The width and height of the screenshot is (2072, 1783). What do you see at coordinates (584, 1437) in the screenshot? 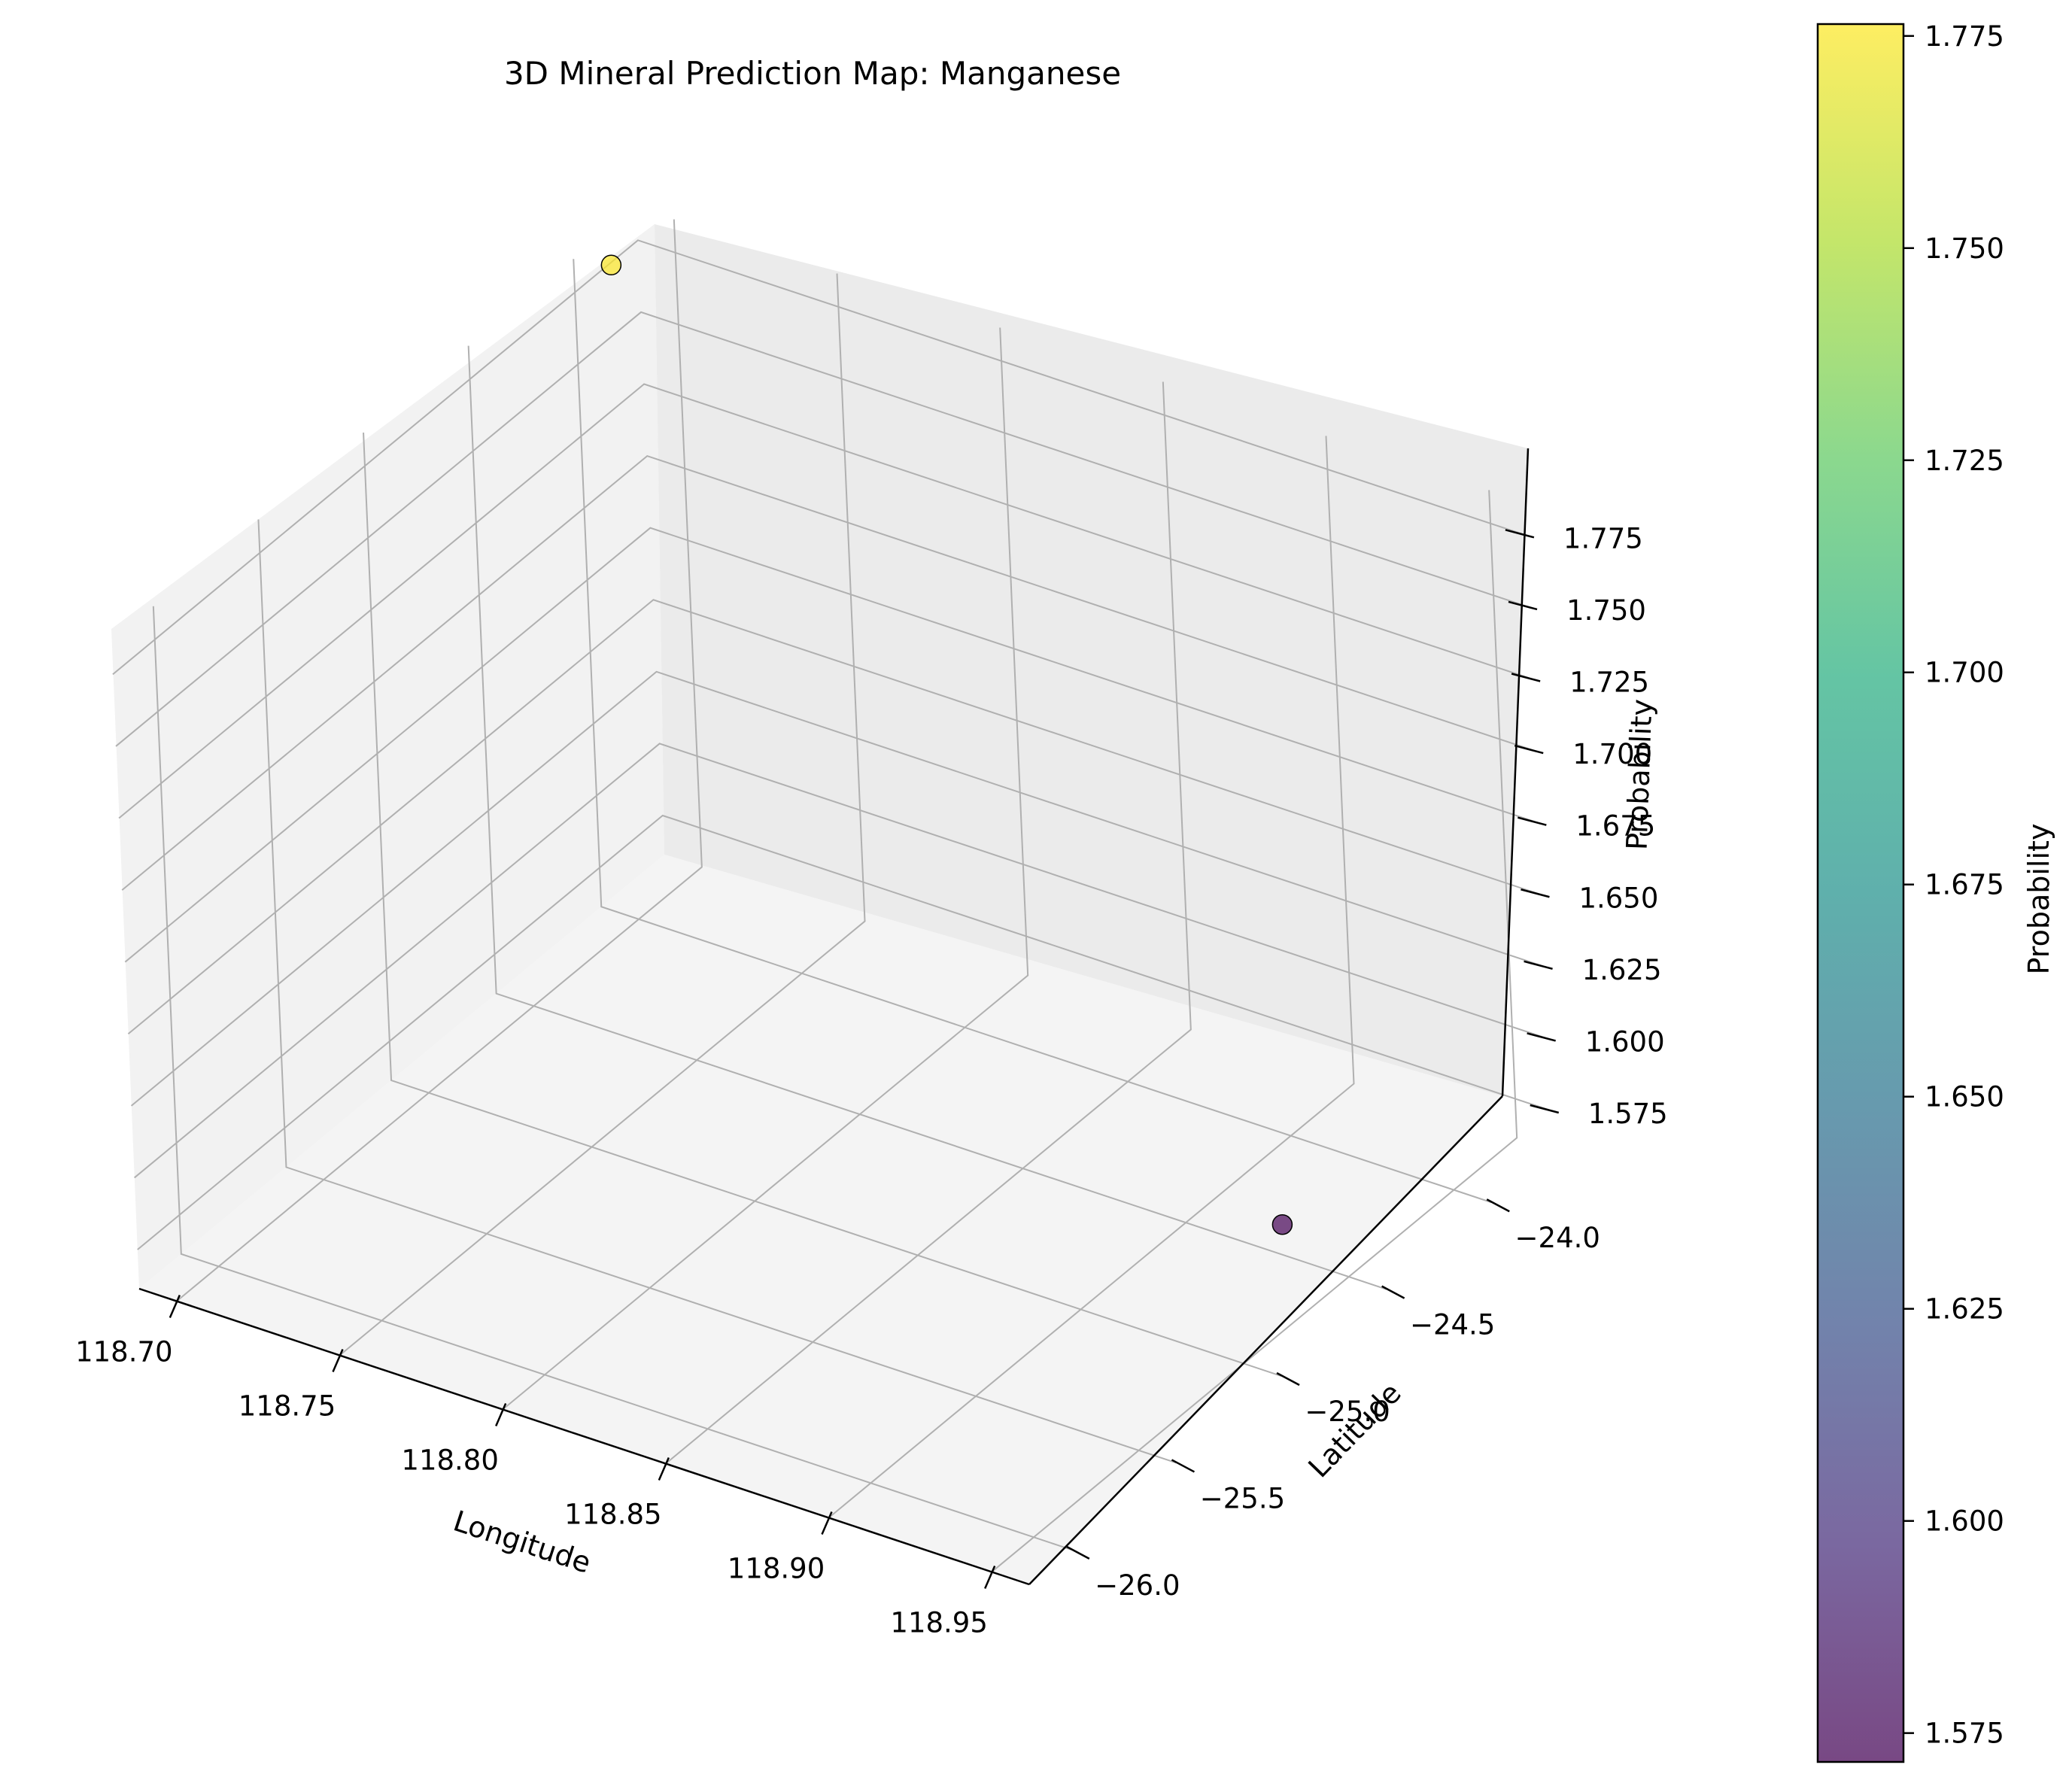
I see `x-axis-line` at bounding box center [584, 1437].